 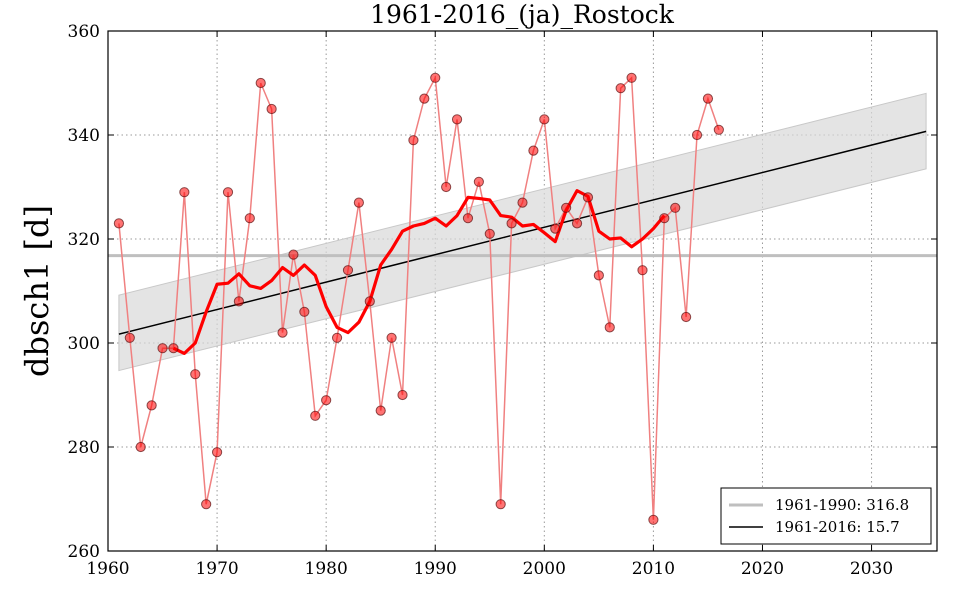 What do you see at coordinates (544, 569) in the screenshot?
I see `x-tick-label: 2000` at bounding box center [544, 569].